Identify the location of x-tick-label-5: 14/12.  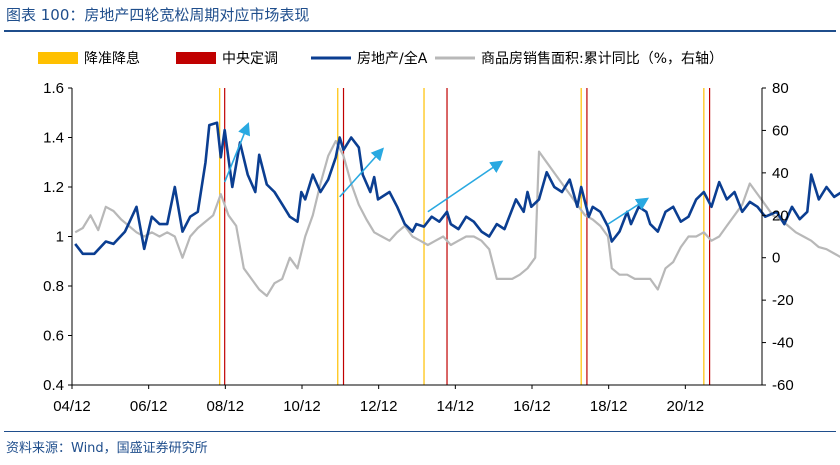
(456, 406).